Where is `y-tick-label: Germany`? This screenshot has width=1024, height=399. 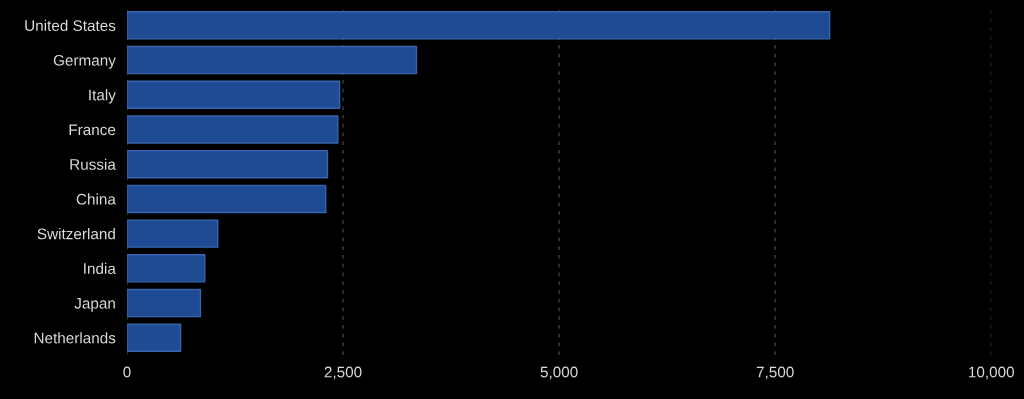
y-tick-label: Germany is located at coordinates (84, 61).